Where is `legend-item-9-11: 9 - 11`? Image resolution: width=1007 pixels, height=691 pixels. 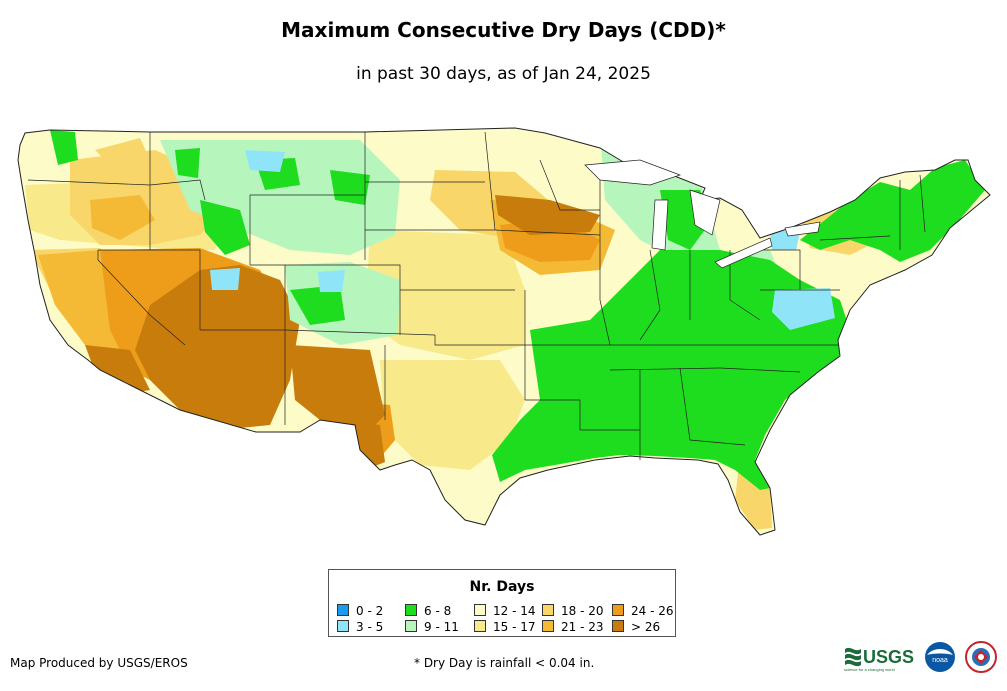
legend-item-9-11: 9 - 11 is located at coordinates (432, 627).